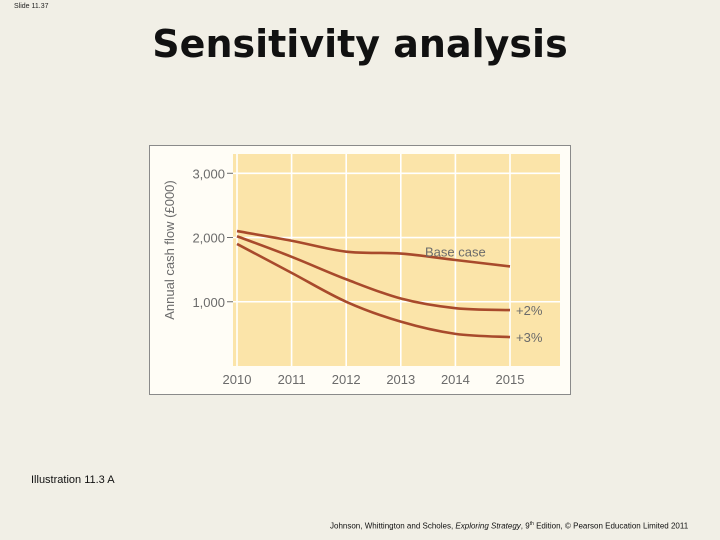 The image size is (720, 540). I want to click on credit-book-title: Exploring Strategy, so click(488, 526).